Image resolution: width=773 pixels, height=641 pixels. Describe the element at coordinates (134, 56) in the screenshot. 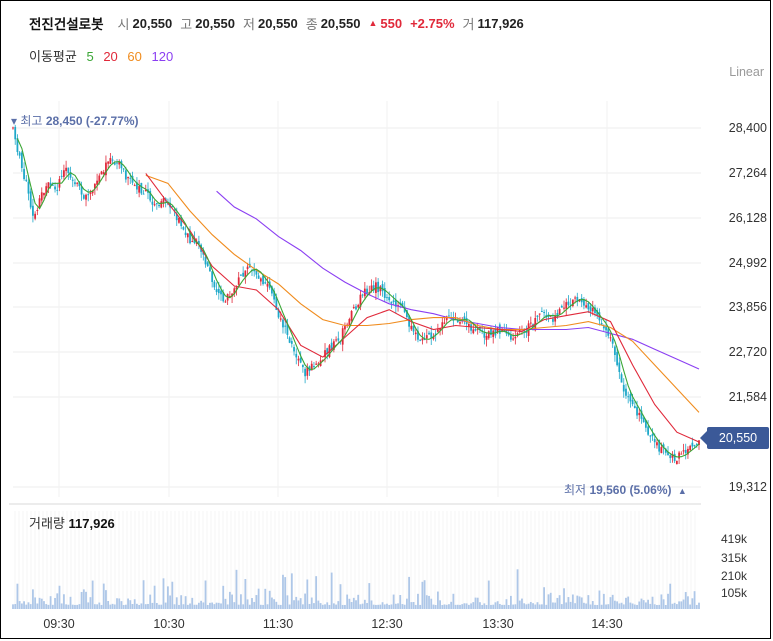

I see `ma-legend-item-60: 60` at that location.